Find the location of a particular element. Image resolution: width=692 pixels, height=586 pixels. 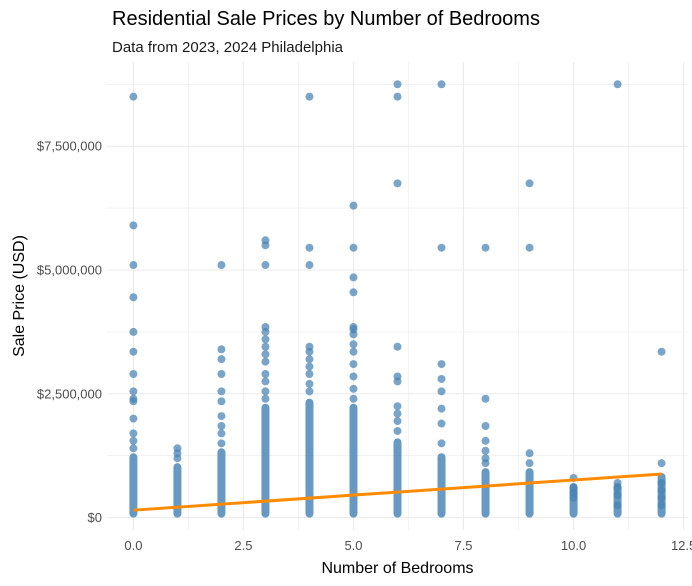

trend-line-group is located at coordinates (397, 492).